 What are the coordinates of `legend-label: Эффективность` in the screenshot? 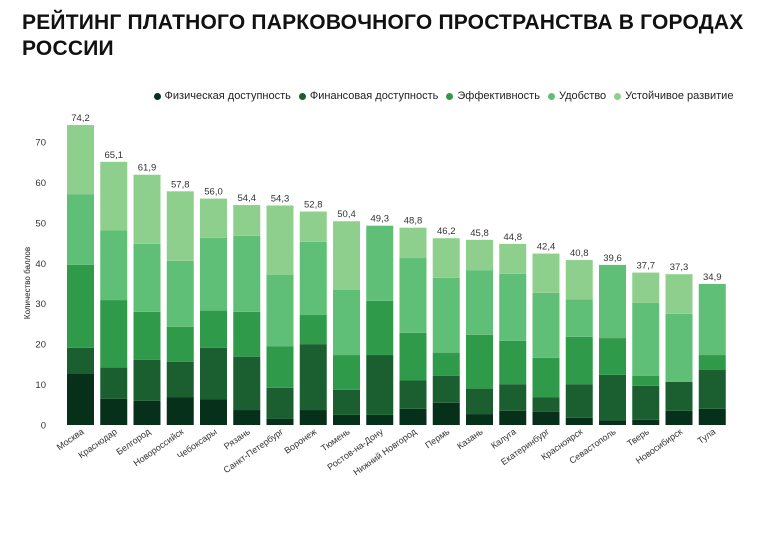 It's located at (498, 96).